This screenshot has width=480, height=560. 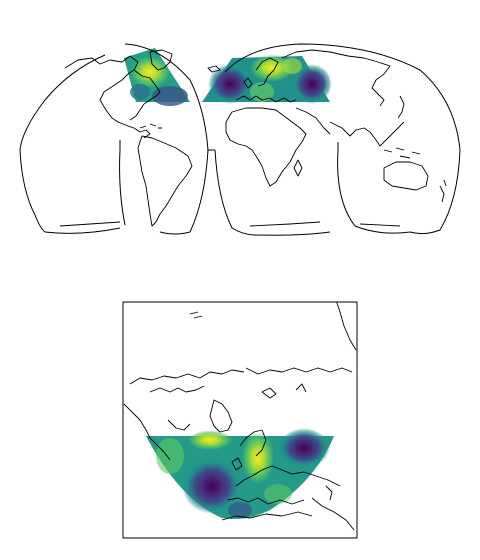 What do you see at coordinates (253, 443) in the screenshot?
I see `scandinavia-lcc` at bounding box center [253, 443].